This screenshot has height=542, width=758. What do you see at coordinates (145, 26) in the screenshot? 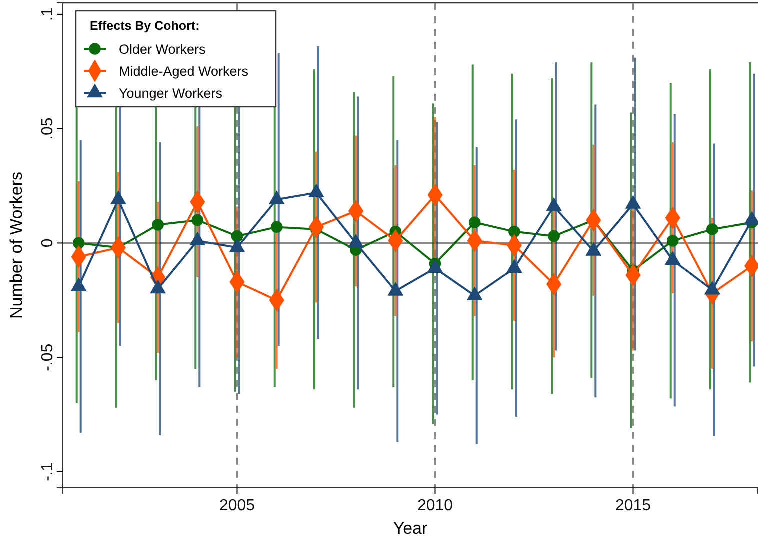
I see `legend-title: Effects By Cohort:` at bounding box center [145, 26].